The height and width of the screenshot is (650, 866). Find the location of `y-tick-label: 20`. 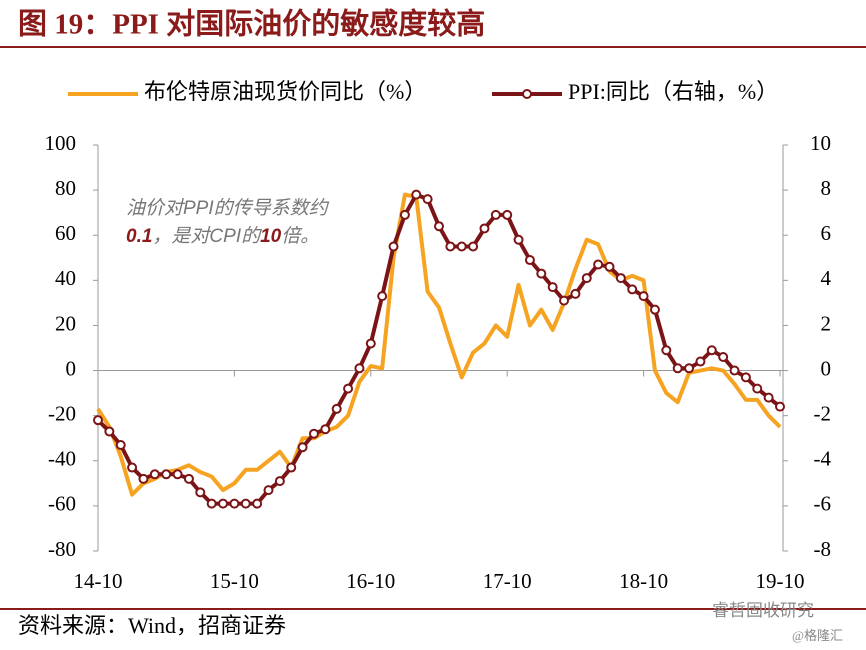

y-tick-label: 20 is located at coordinates (65, 323).